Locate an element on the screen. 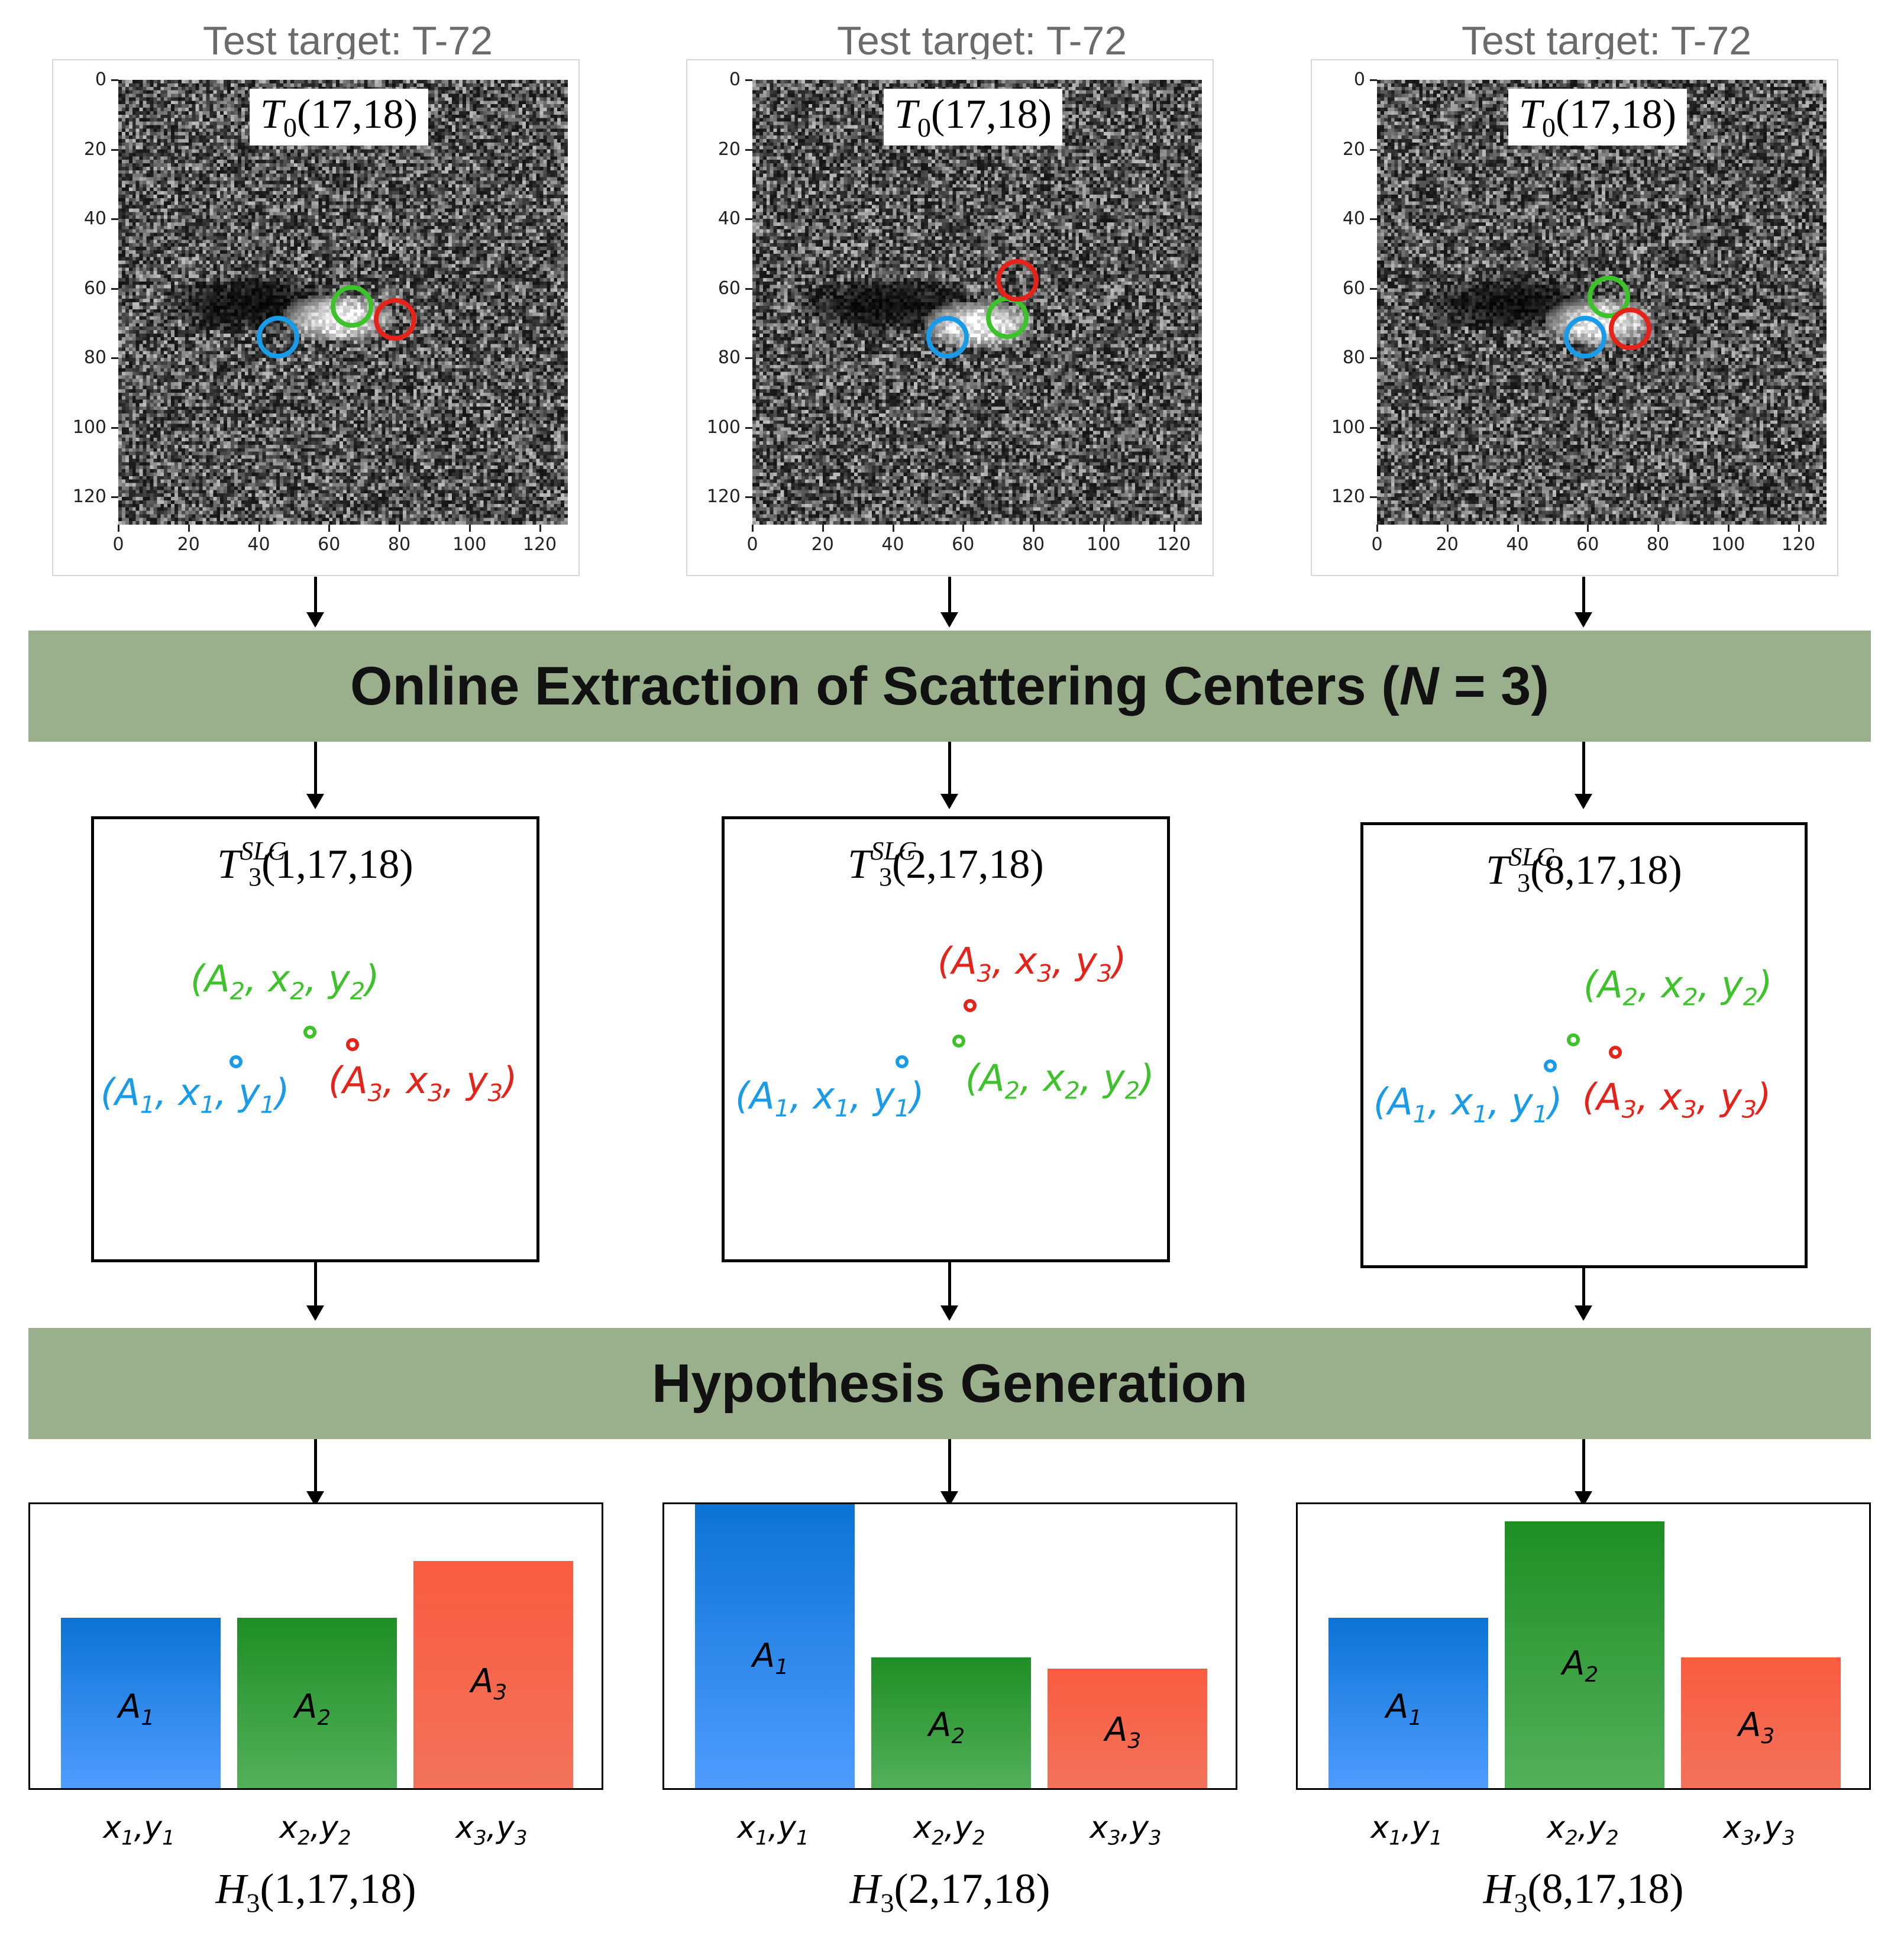  scattering-point-label: (A1, x1, y1) is located at coordinates (1468, 1104).